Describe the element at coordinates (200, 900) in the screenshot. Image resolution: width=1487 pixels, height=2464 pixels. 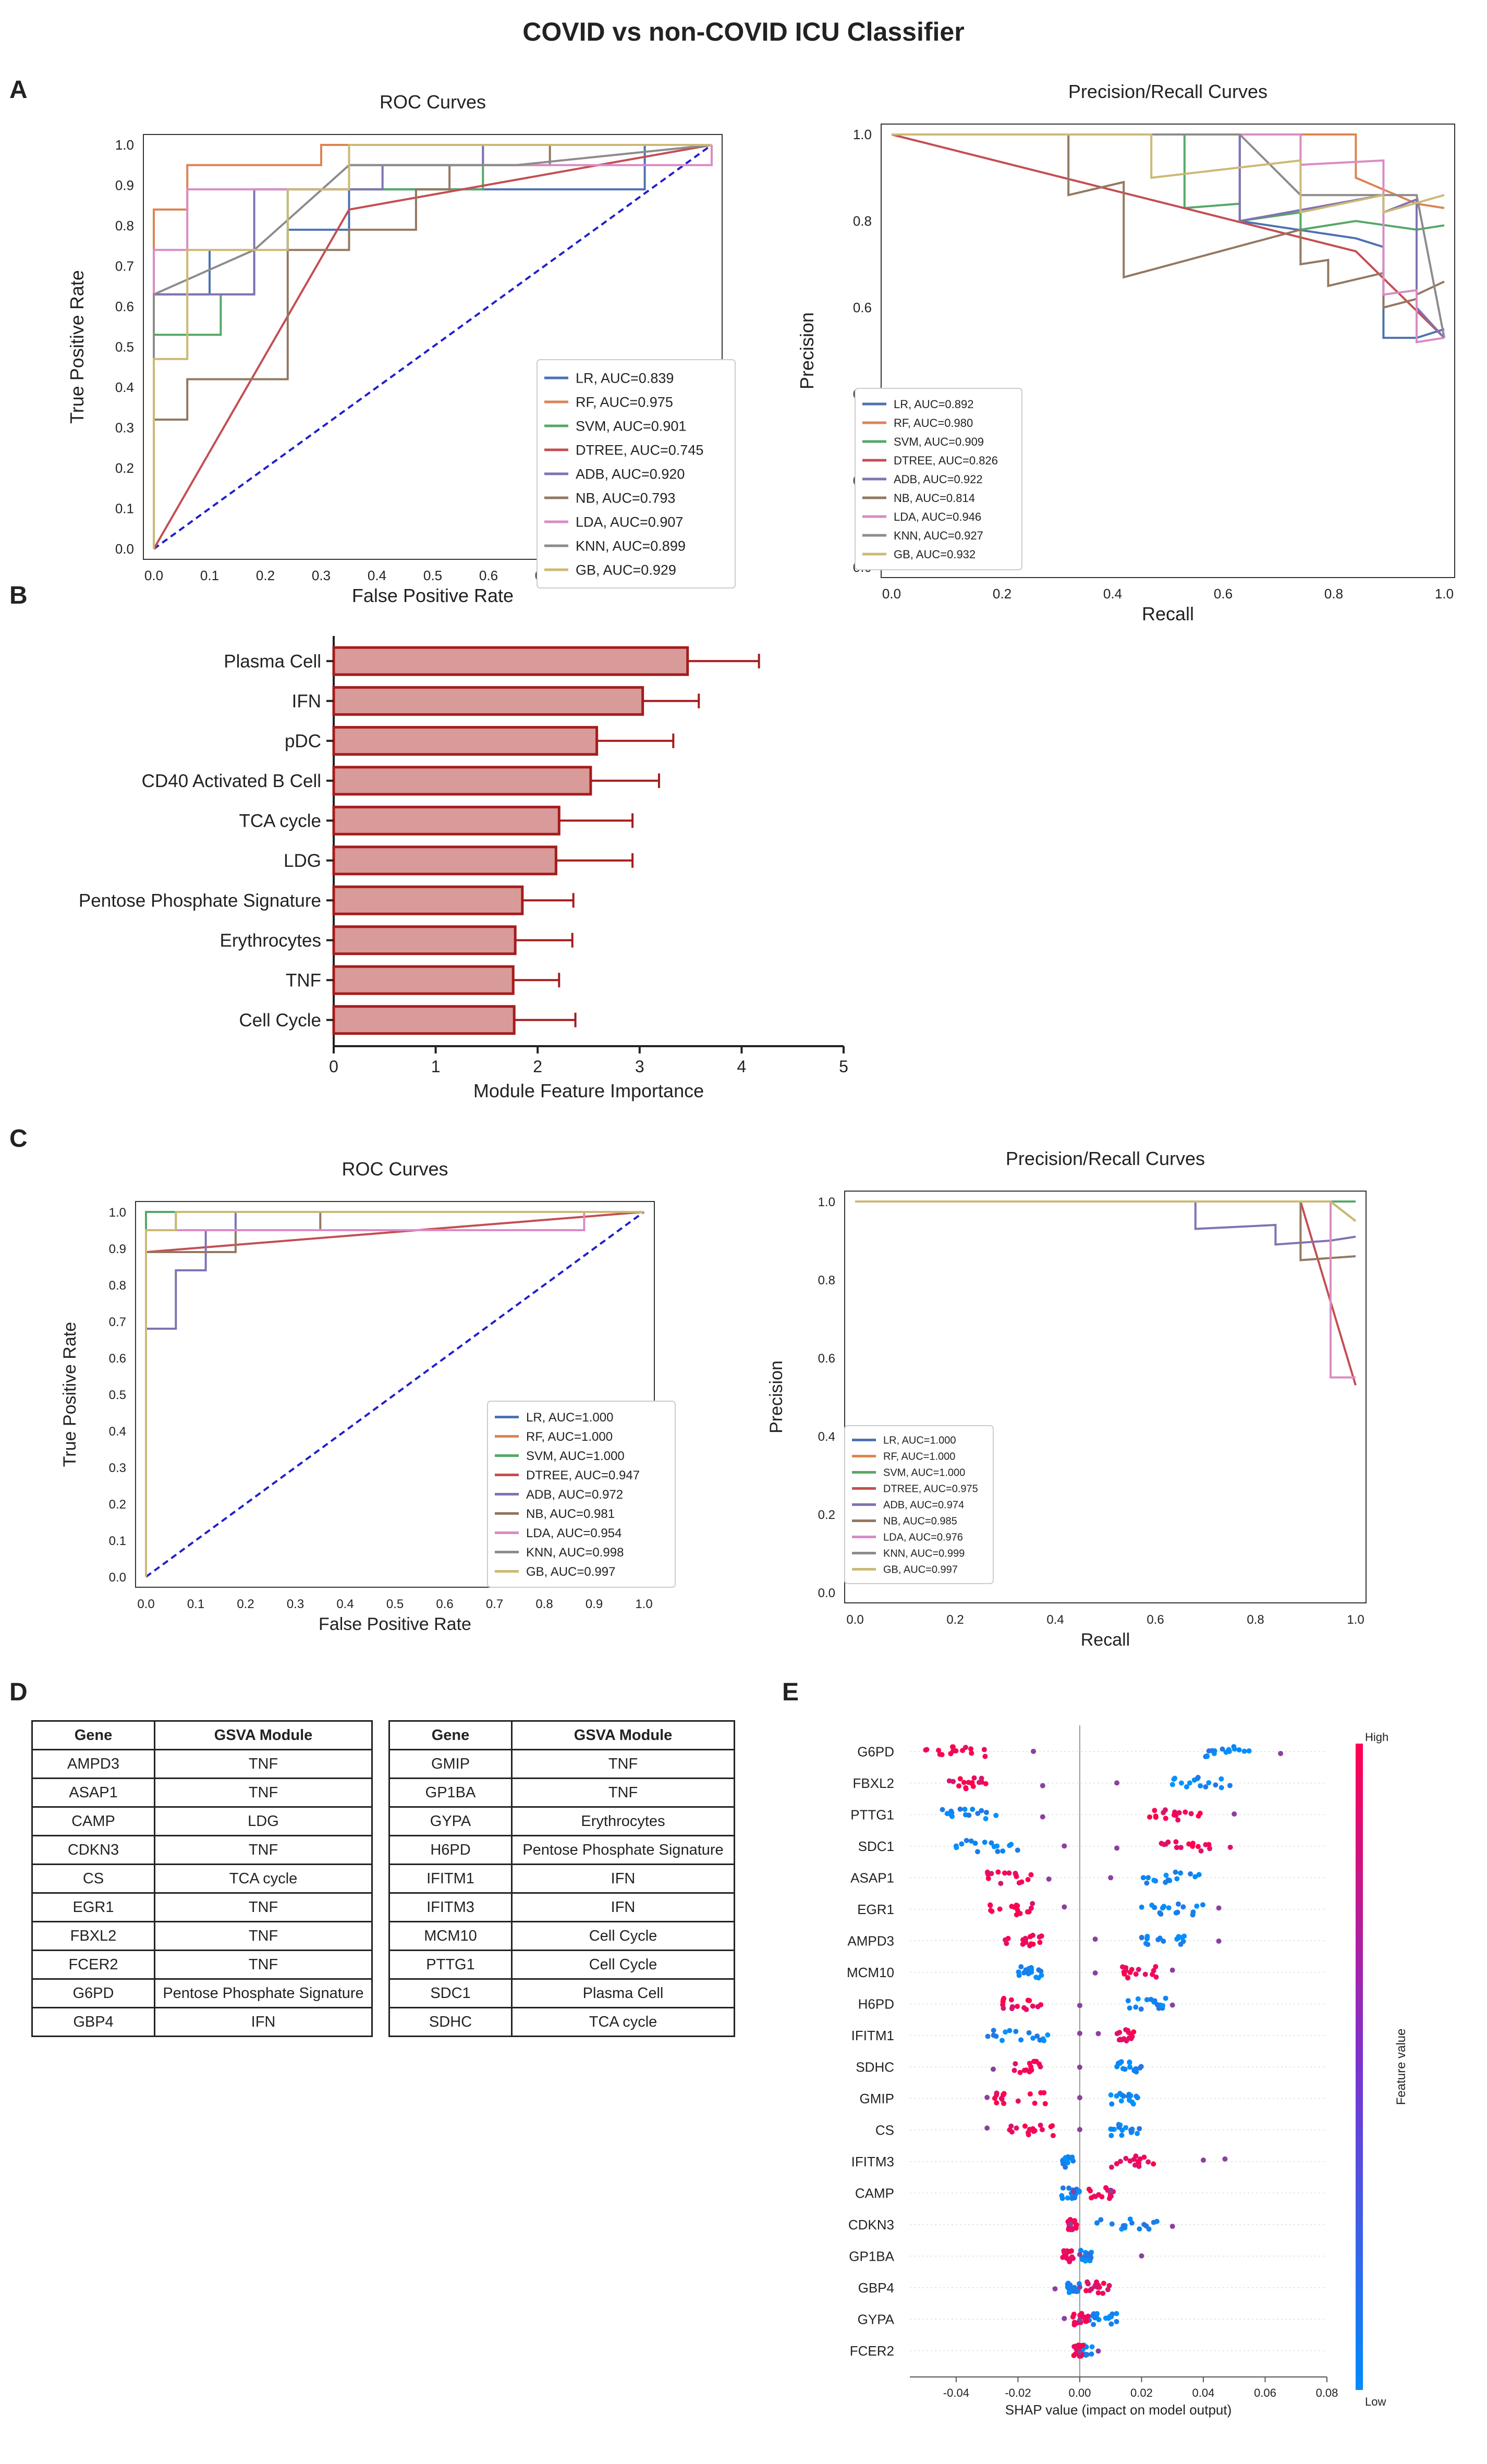
I see `category-label: Pentose Phosphate Signature` at that location.